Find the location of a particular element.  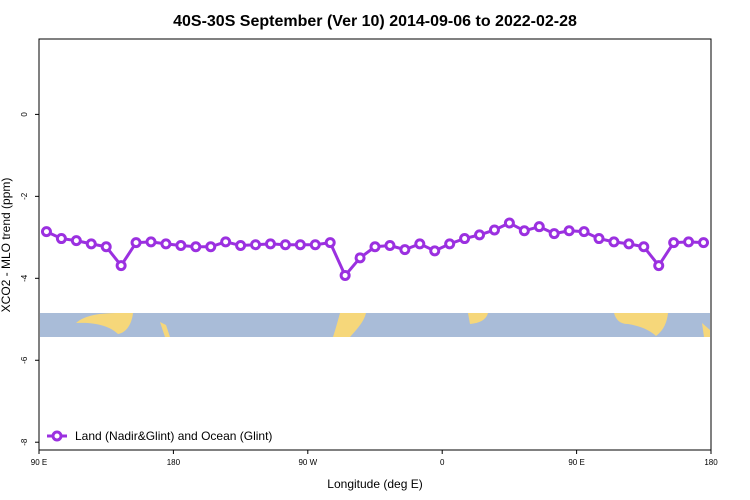

x-axis-label: Longitude (deg E) is located at coordinates (374, 484).